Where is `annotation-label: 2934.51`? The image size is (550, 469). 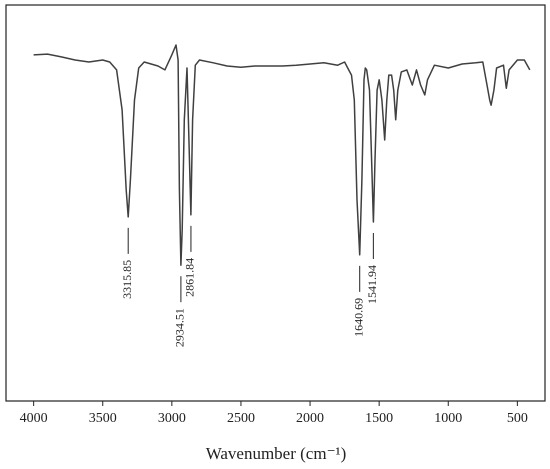
annotation-label: 2934.51 is located at coordinates (180, 327).